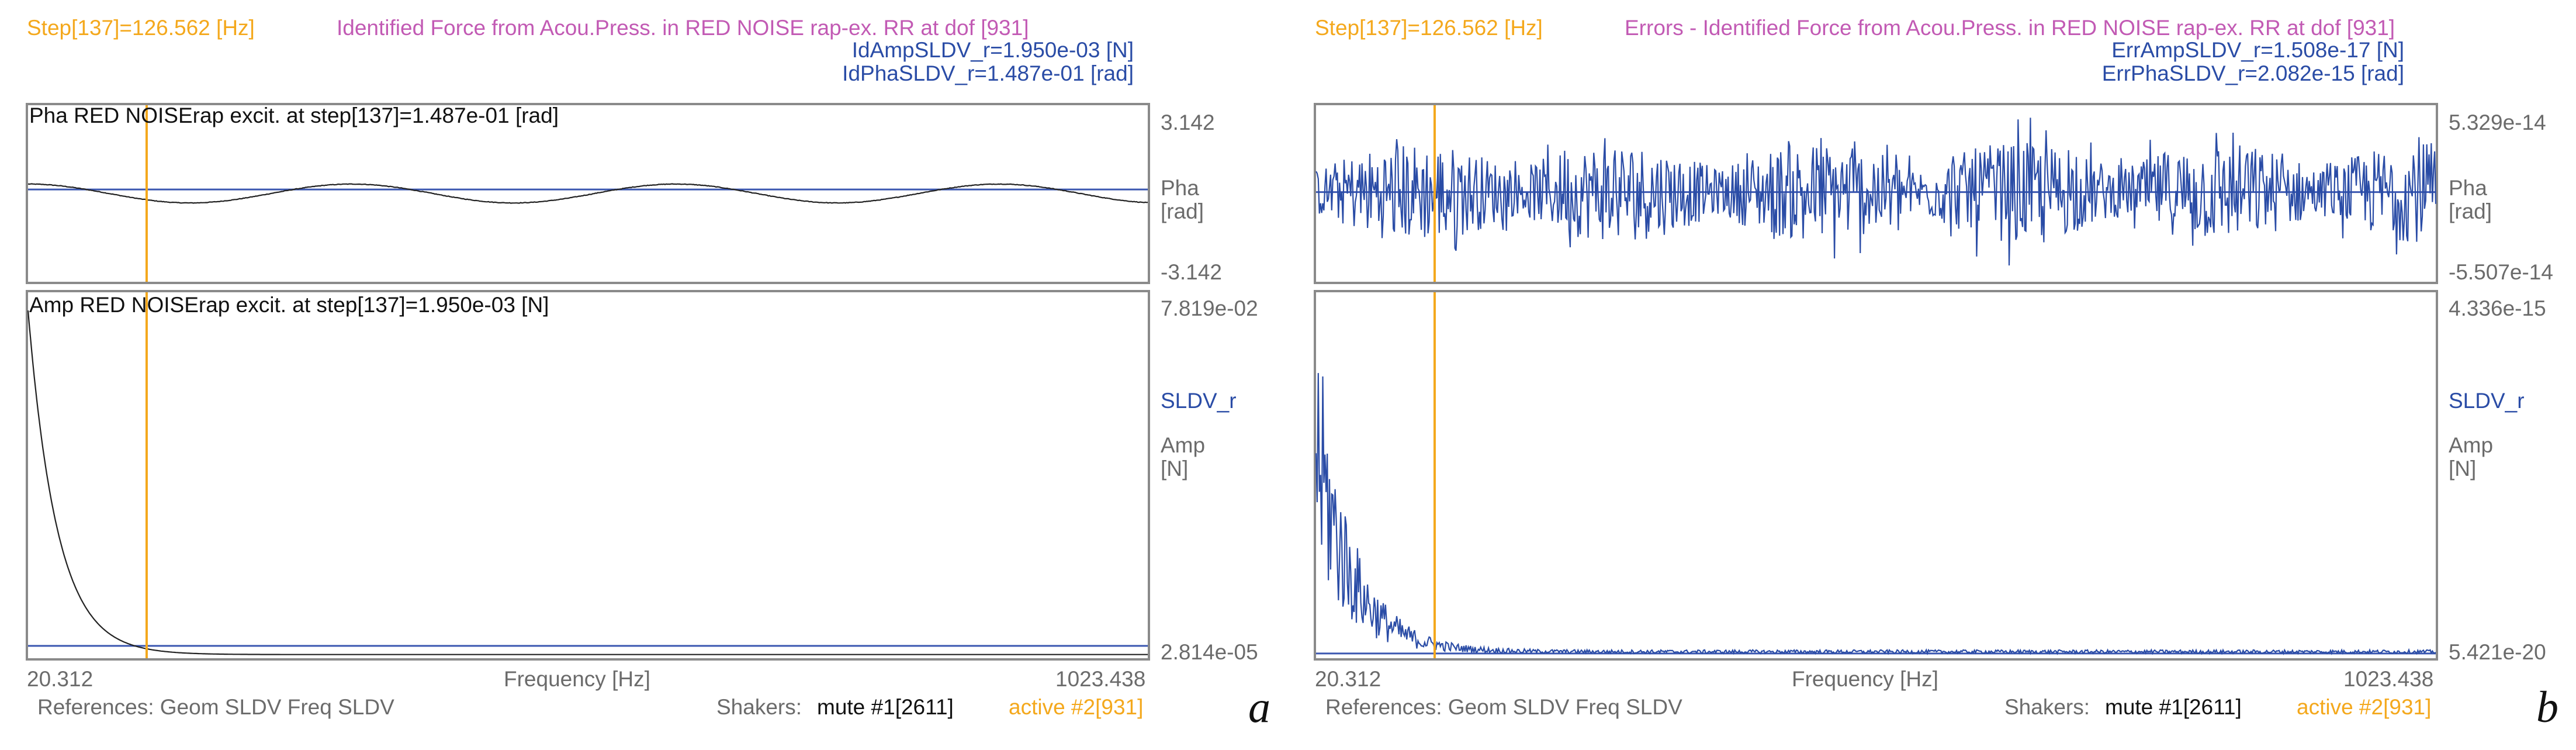  I want to click on amplitude-y-max: 7.819e-02, so click(1209, 308).